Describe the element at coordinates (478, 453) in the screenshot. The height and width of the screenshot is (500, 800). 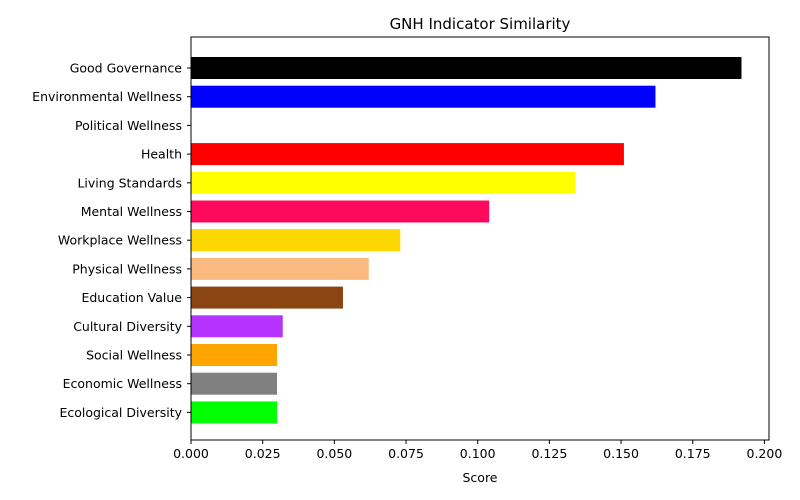
I see `x-tick-label: 0.100` at that location.